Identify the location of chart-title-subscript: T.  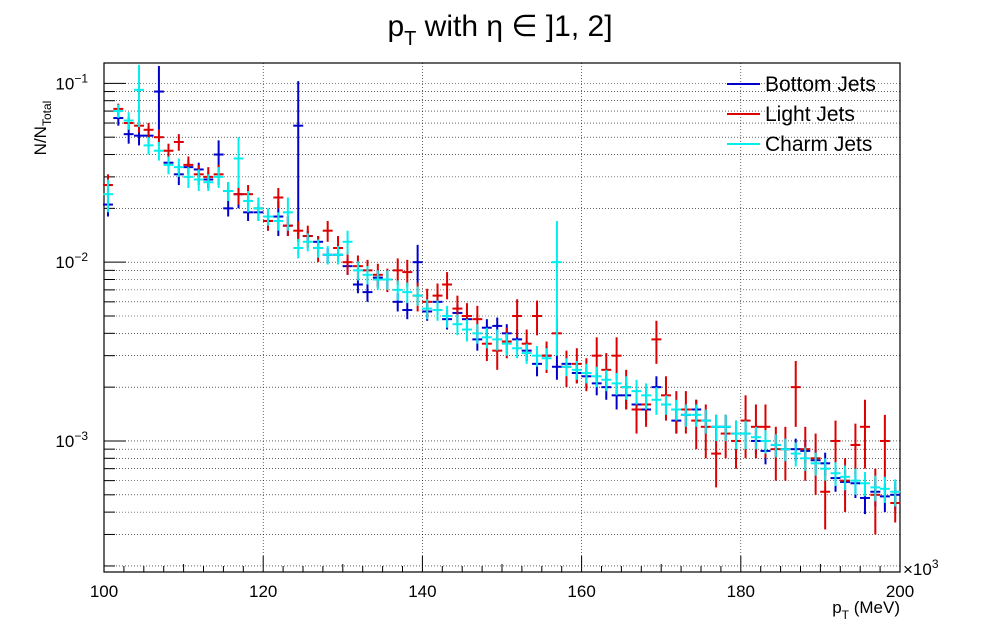
(410, 39).